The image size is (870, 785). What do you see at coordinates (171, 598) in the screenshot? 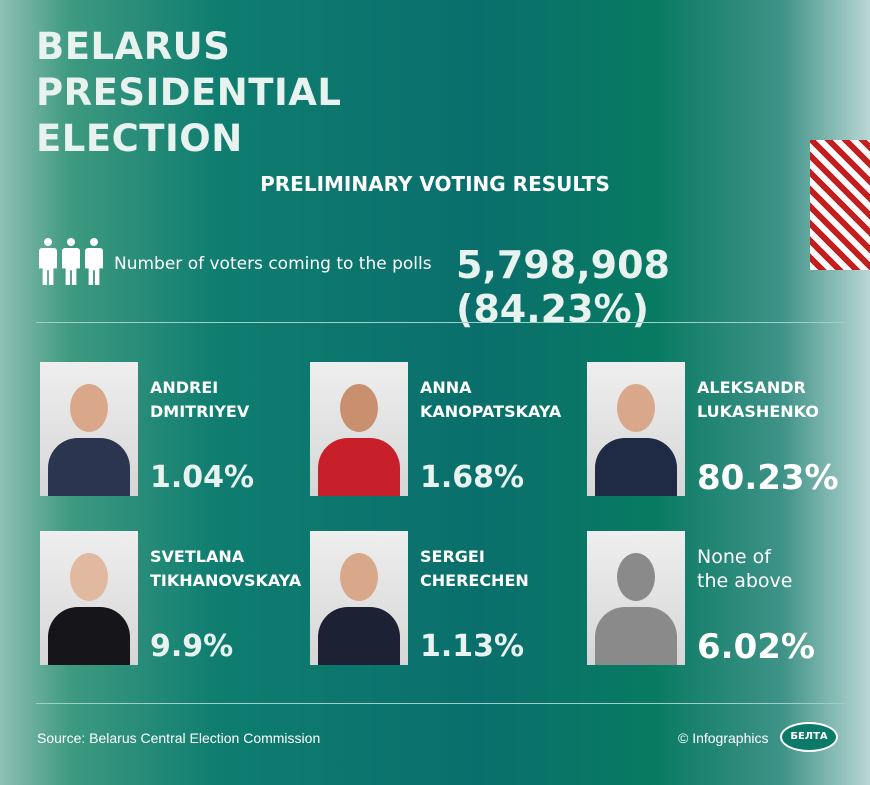
I see `candidate-card: SVETLANA TIKHANOVSKAYA 9.9%` at bounding box center [171, 598].